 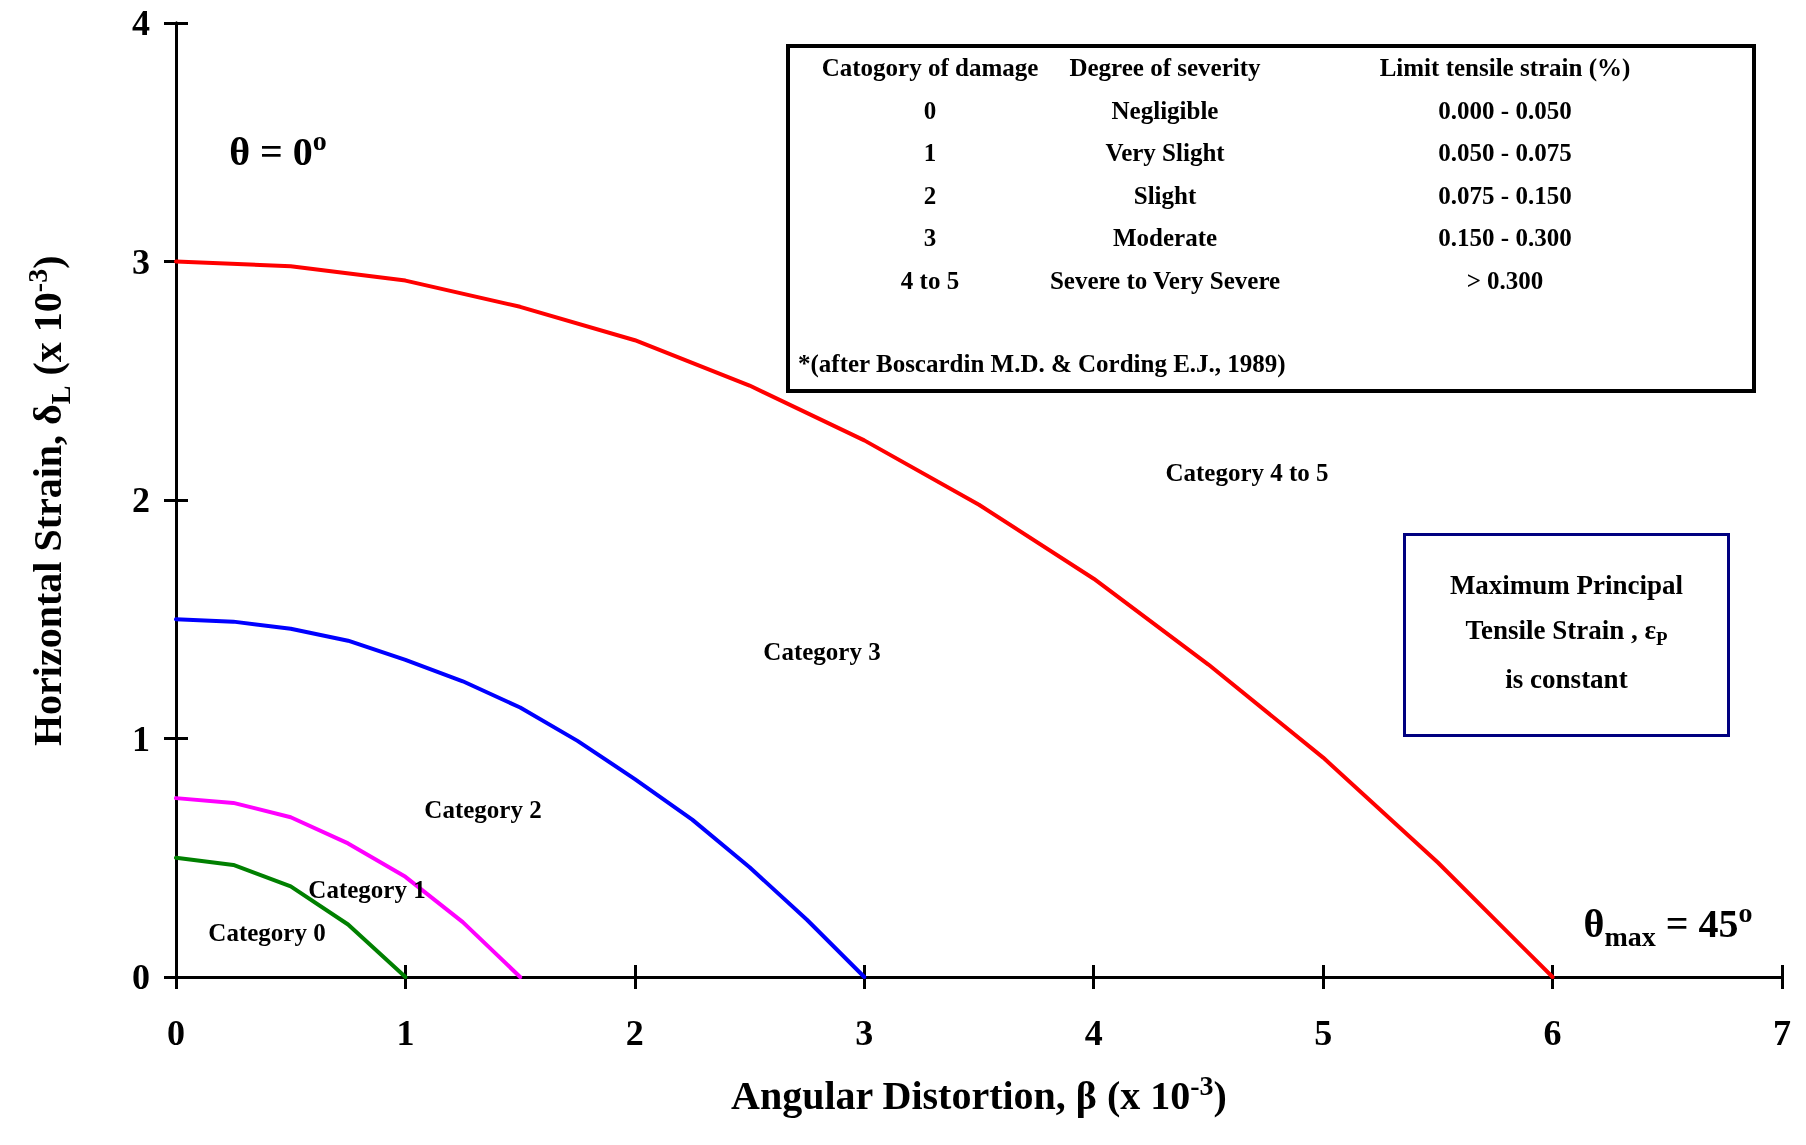 I want to click on text-frame: Maximum Principal Tensile Strain , ε$_{P}$ is constant, so click(x=1566, y=635).